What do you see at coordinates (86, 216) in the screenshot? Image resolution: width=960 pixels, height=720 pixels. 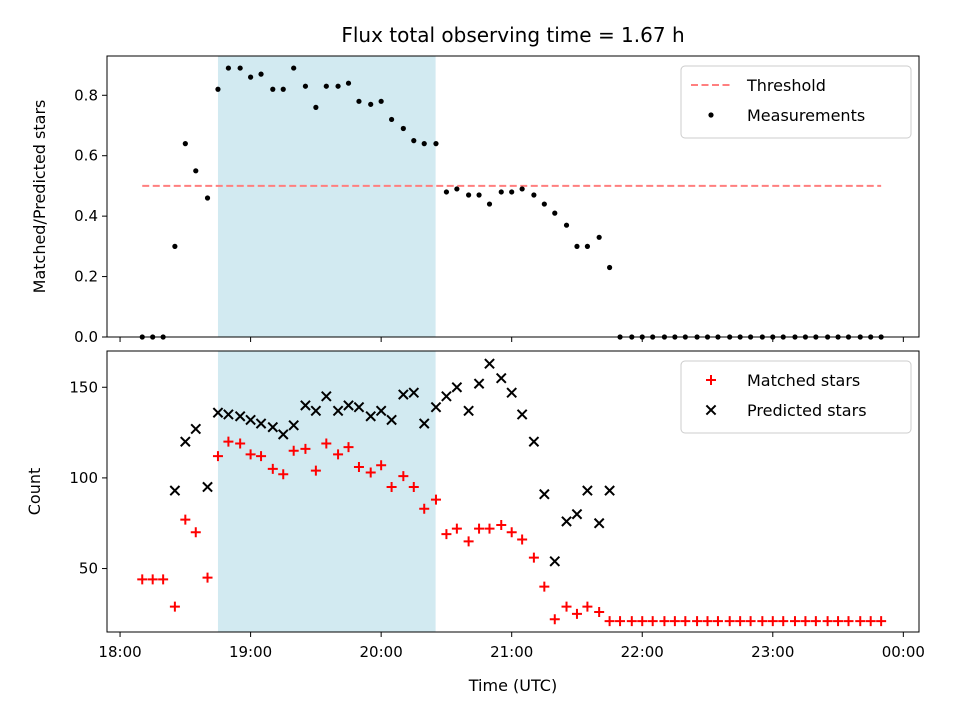 I see `y-tick-label: 0.4` at bounding box center [86, 216].